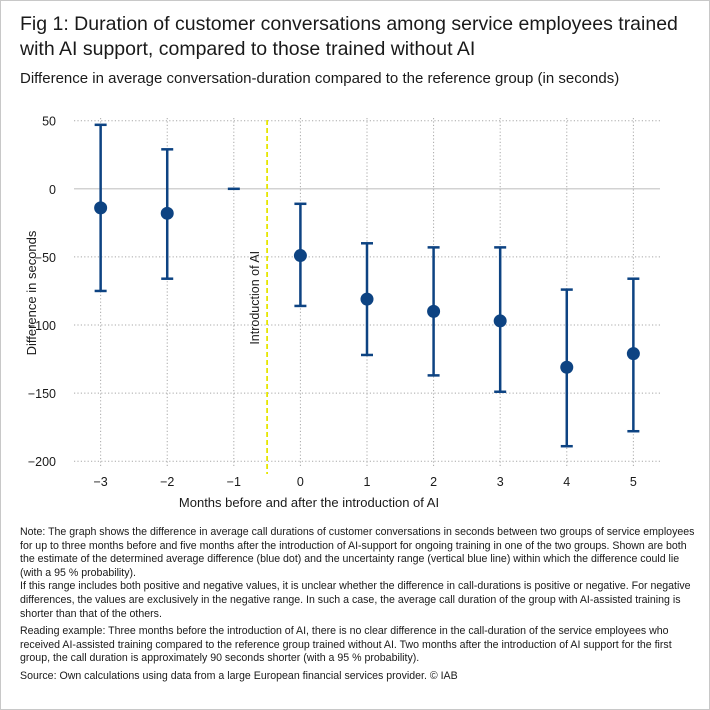 Image resolution: width=710 pixels, height=710 pixels. What do you see at coordinates (49, 122) in the screenshot?
I see `y-tick-label: 50` at bounding box center [49, 122].